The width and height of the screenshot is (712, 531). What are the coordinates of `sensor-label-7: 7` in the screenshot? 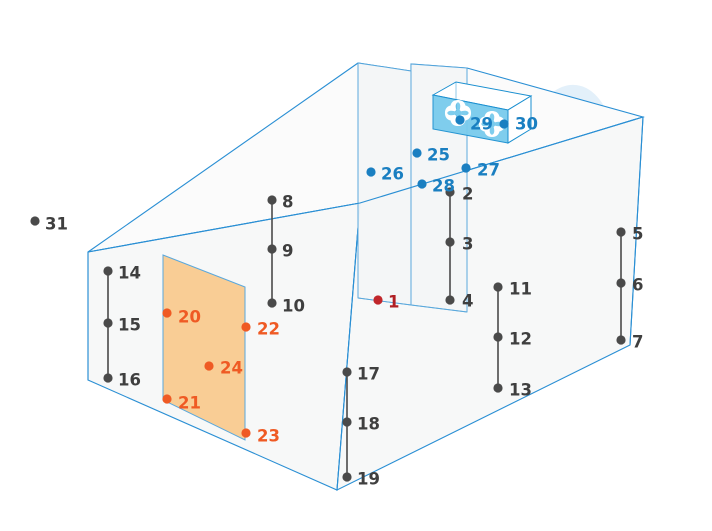 It's located at (637, 342).